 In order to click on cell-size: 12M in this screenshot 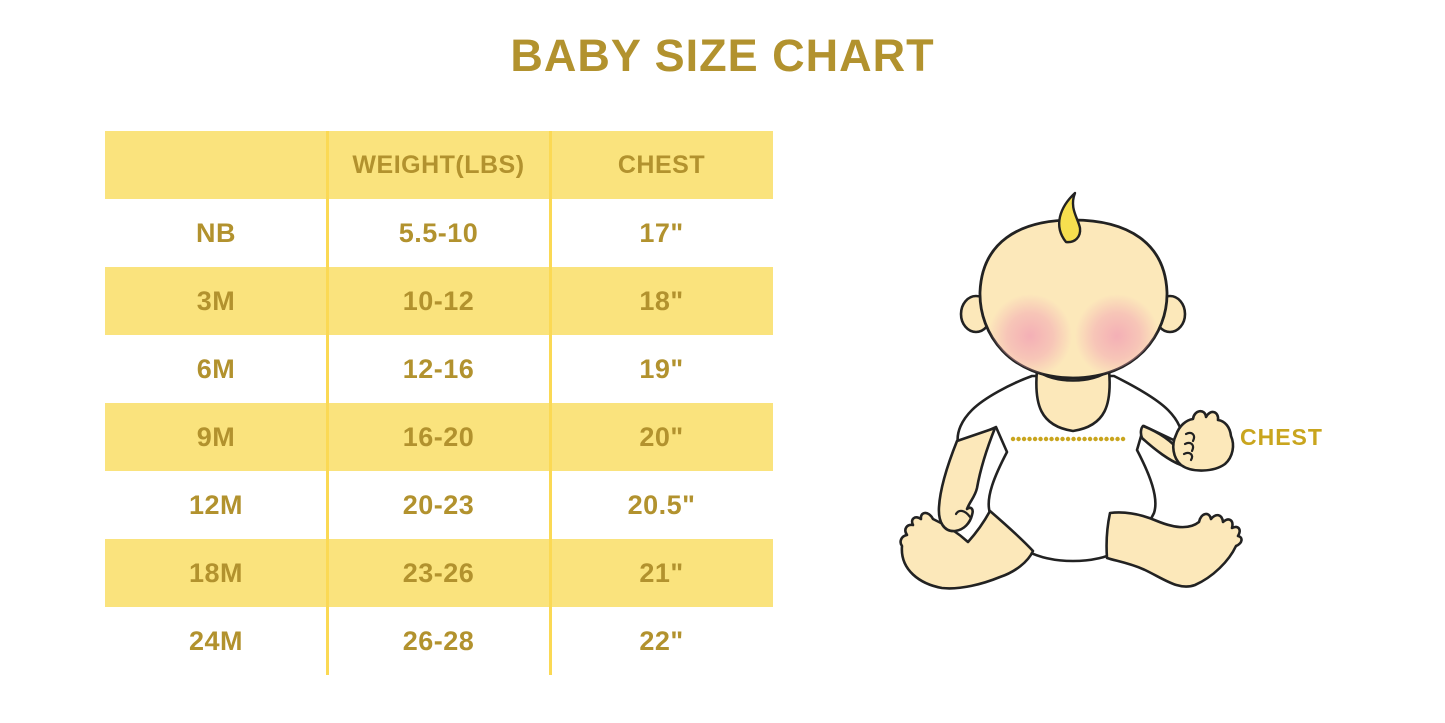, I will do `click(216, 504)`.